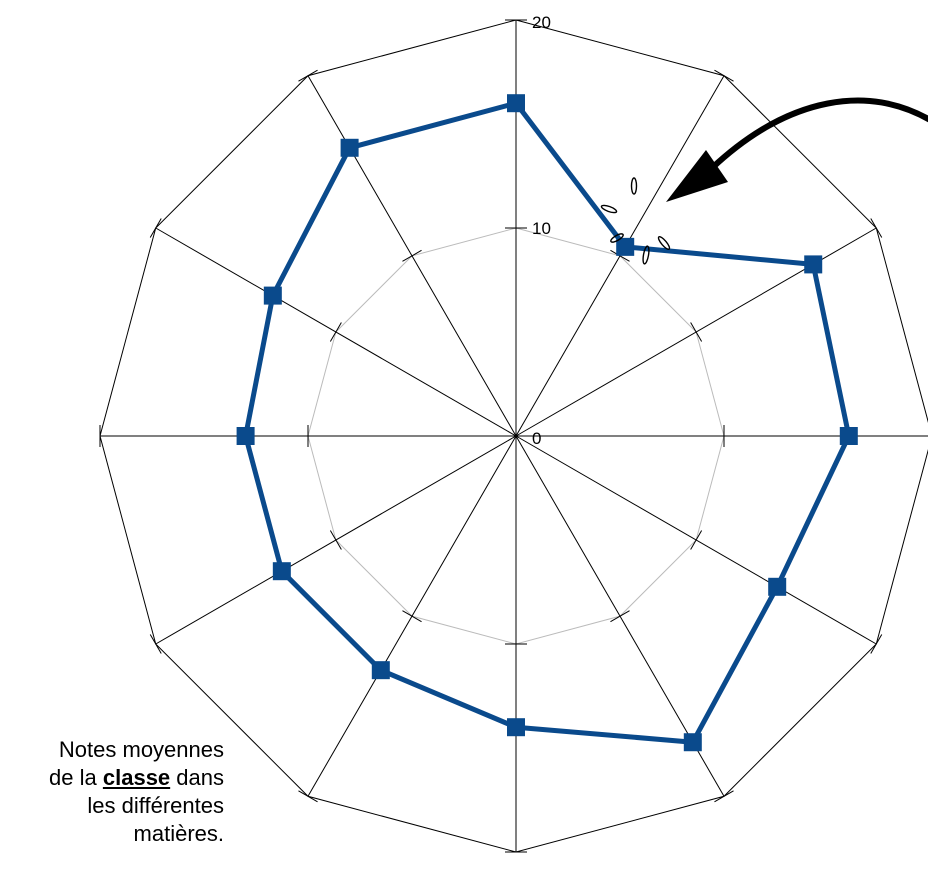 Image resolution: width=928 pixels, height=878 pixels. What do you see at coordinates (536, 438) in the screenshot?
I see `tick-label-0: 0` at bounding box center [536, 438].